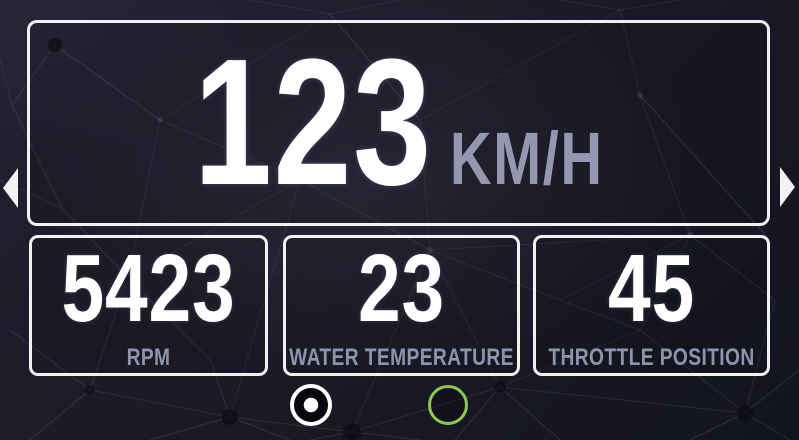 The width and height of the screenshot is (799, 440). What do you see at coordinates (401, 288) in the screenshot?
I see `gauge-value: 23` at bounding box center [401, 288].